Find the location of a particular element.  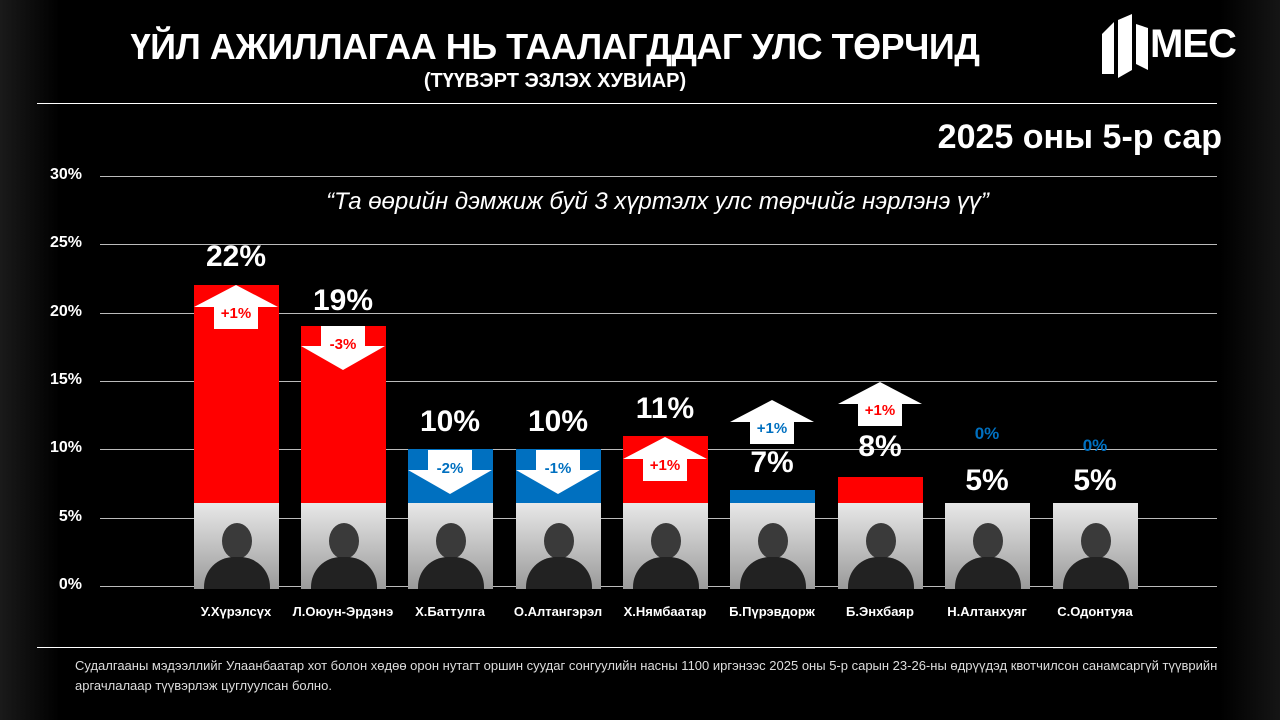

down-arrow-icon: -2% is located at coordinates (450, 472).